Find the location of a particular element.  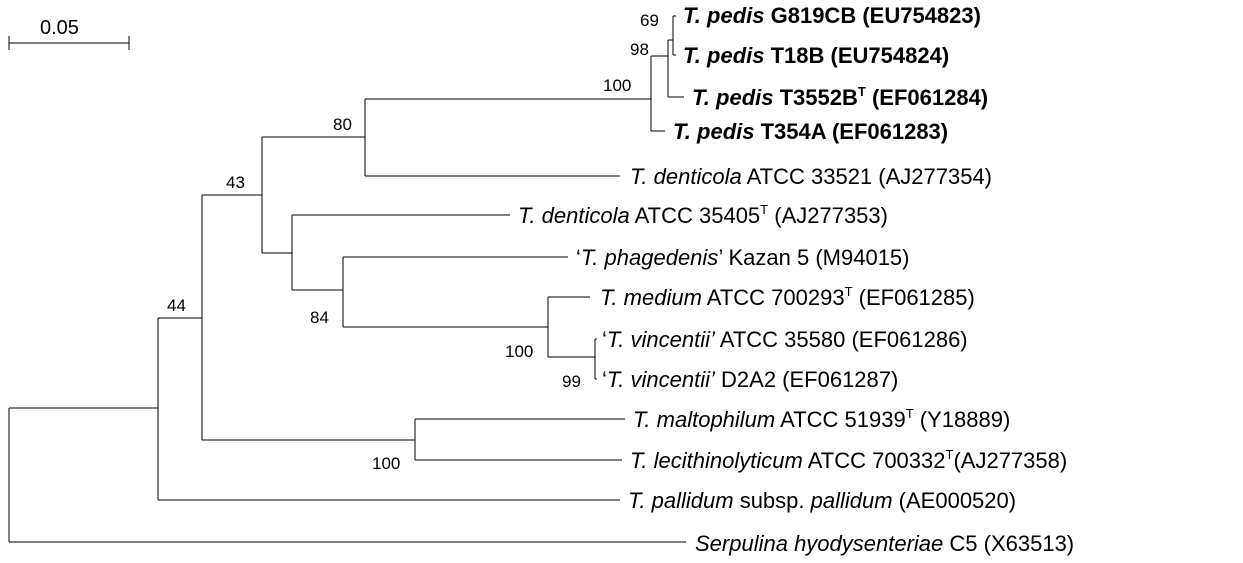

taxon-segment: C5 (X63513) is located at coordinates (1008, 543).